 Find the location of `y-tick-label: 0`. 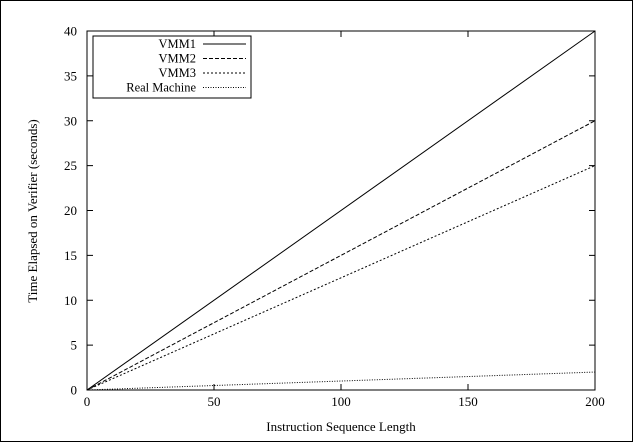

y-tick-label: 0 is located at coordinates (74, 390).